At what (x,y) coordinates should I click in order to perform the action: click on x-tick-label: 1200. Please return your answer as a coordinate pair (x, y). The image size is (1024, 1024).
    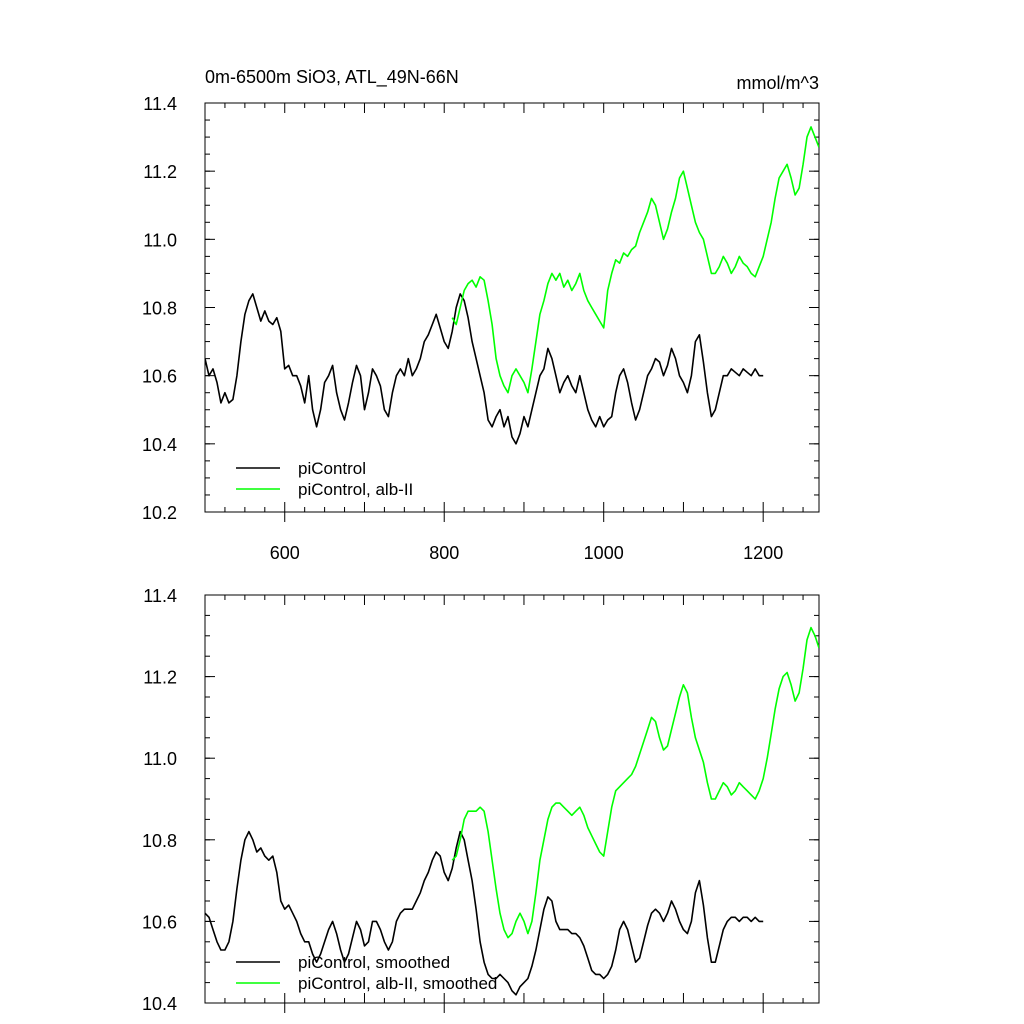
    Looking at the image, I should click on (763, 553).